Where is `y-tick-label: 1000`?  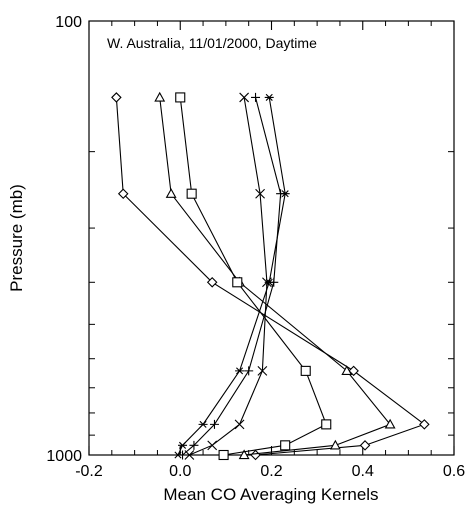
y-tick-label: 1000 is located at coordinates (64, 456).